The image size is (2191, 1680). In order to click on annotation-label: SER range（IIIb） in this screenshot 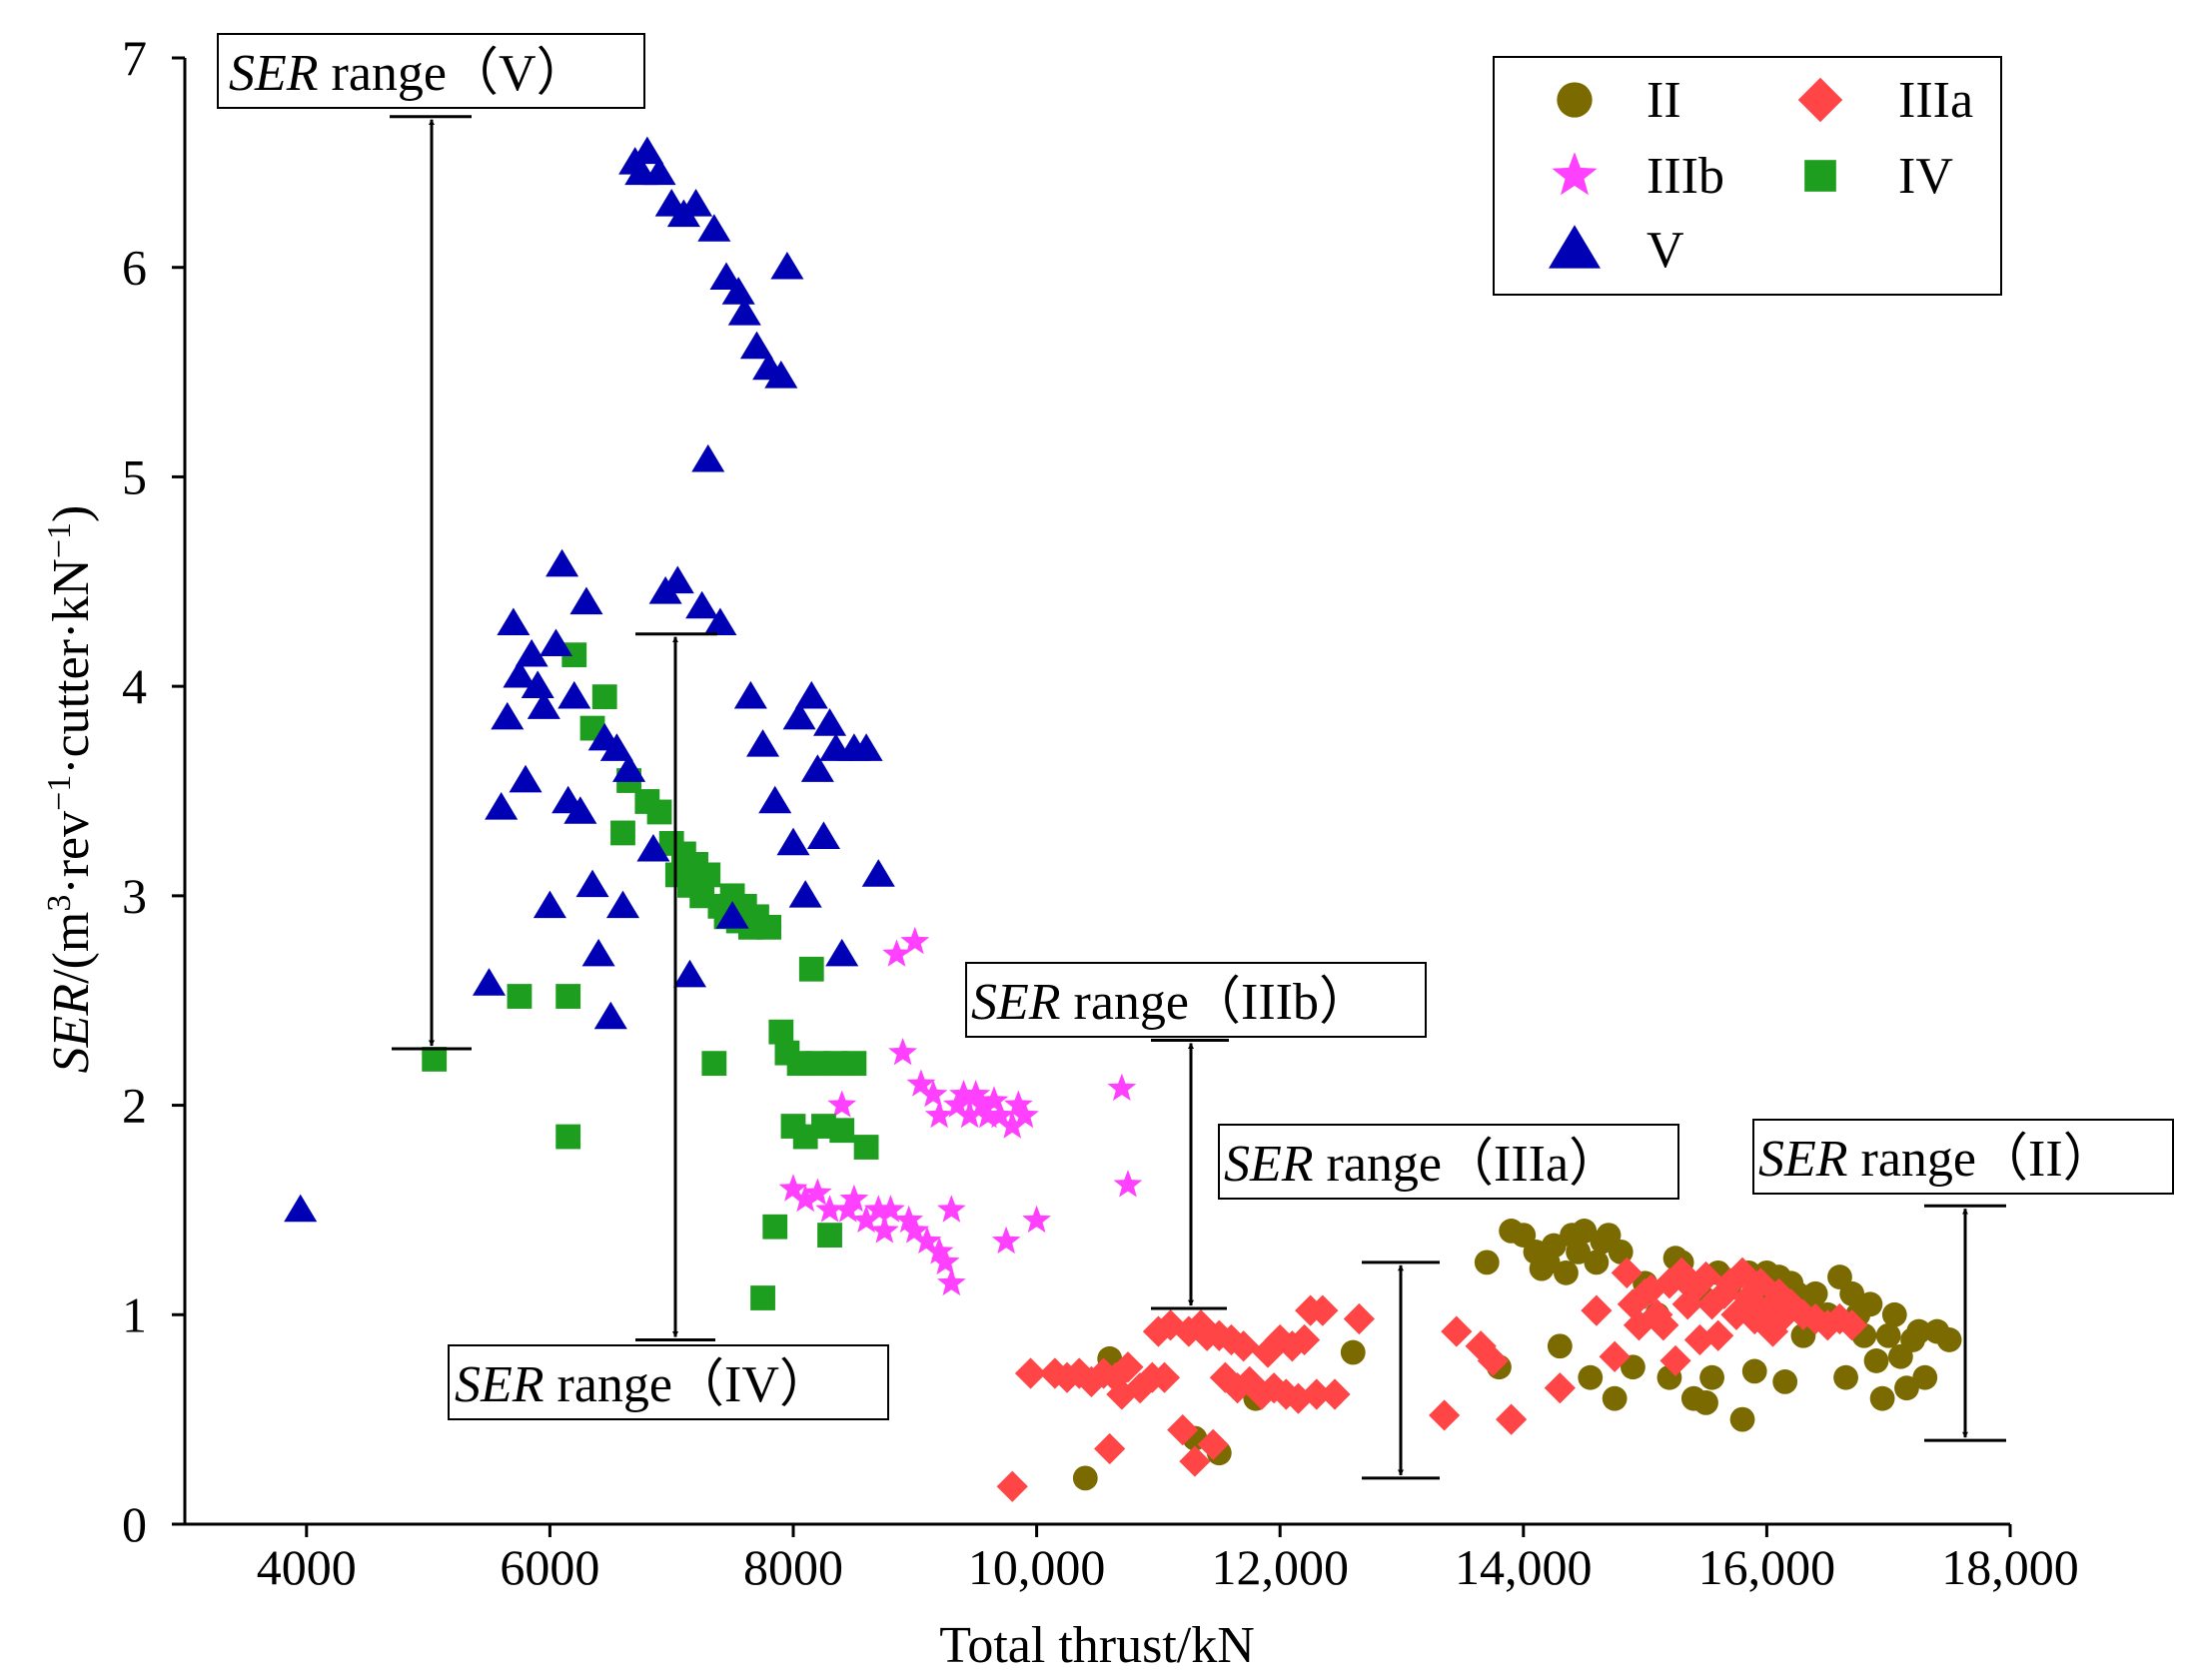, I will do `click(1171, 1002)`.